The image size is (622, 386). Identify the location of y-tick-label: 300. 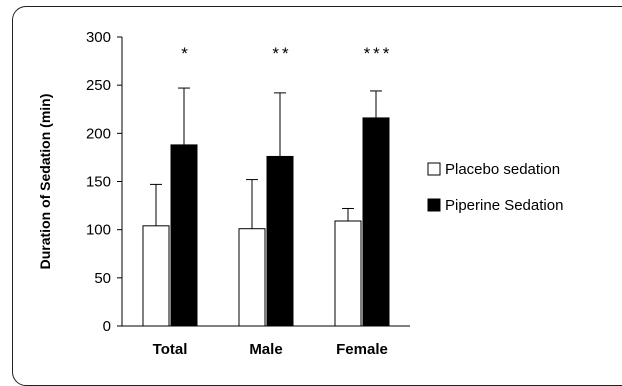
(98, 37).